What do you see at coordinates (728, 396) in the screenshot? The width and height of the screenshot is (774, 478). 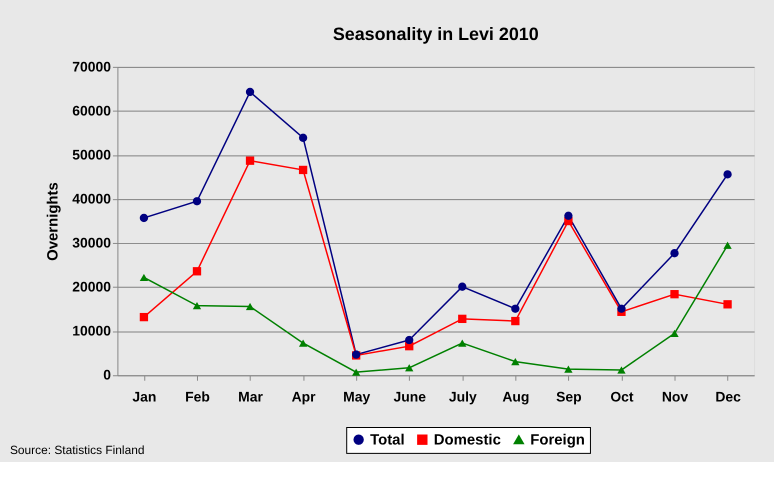 I see `x-tick-label: Dec` at bounding box center [728, 396].